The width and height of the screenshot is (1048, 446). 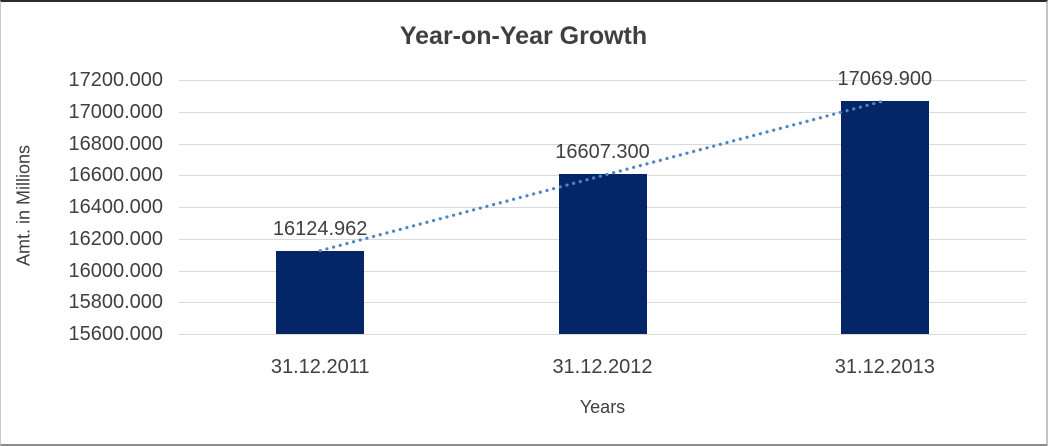 I want to click on y-tick-label: 16200.000, so click(x=115, y=238).